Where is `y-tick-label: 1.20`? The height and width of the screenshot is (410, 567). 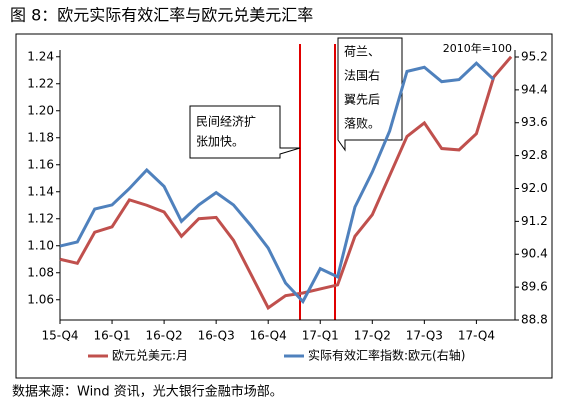
y-tick-label: 1.20 is located at coordinates (40, 110).